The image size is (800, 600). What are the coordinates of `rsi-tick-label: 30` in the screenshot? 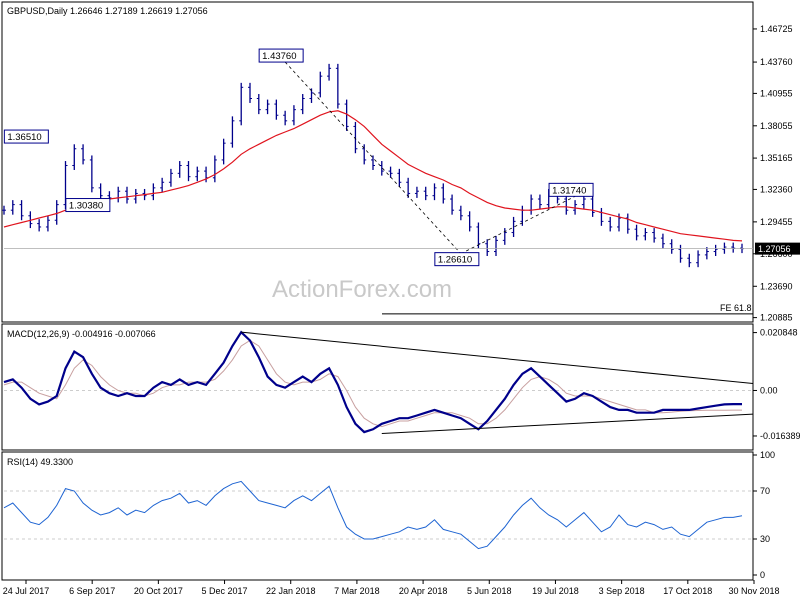 It's located at (765, 539).